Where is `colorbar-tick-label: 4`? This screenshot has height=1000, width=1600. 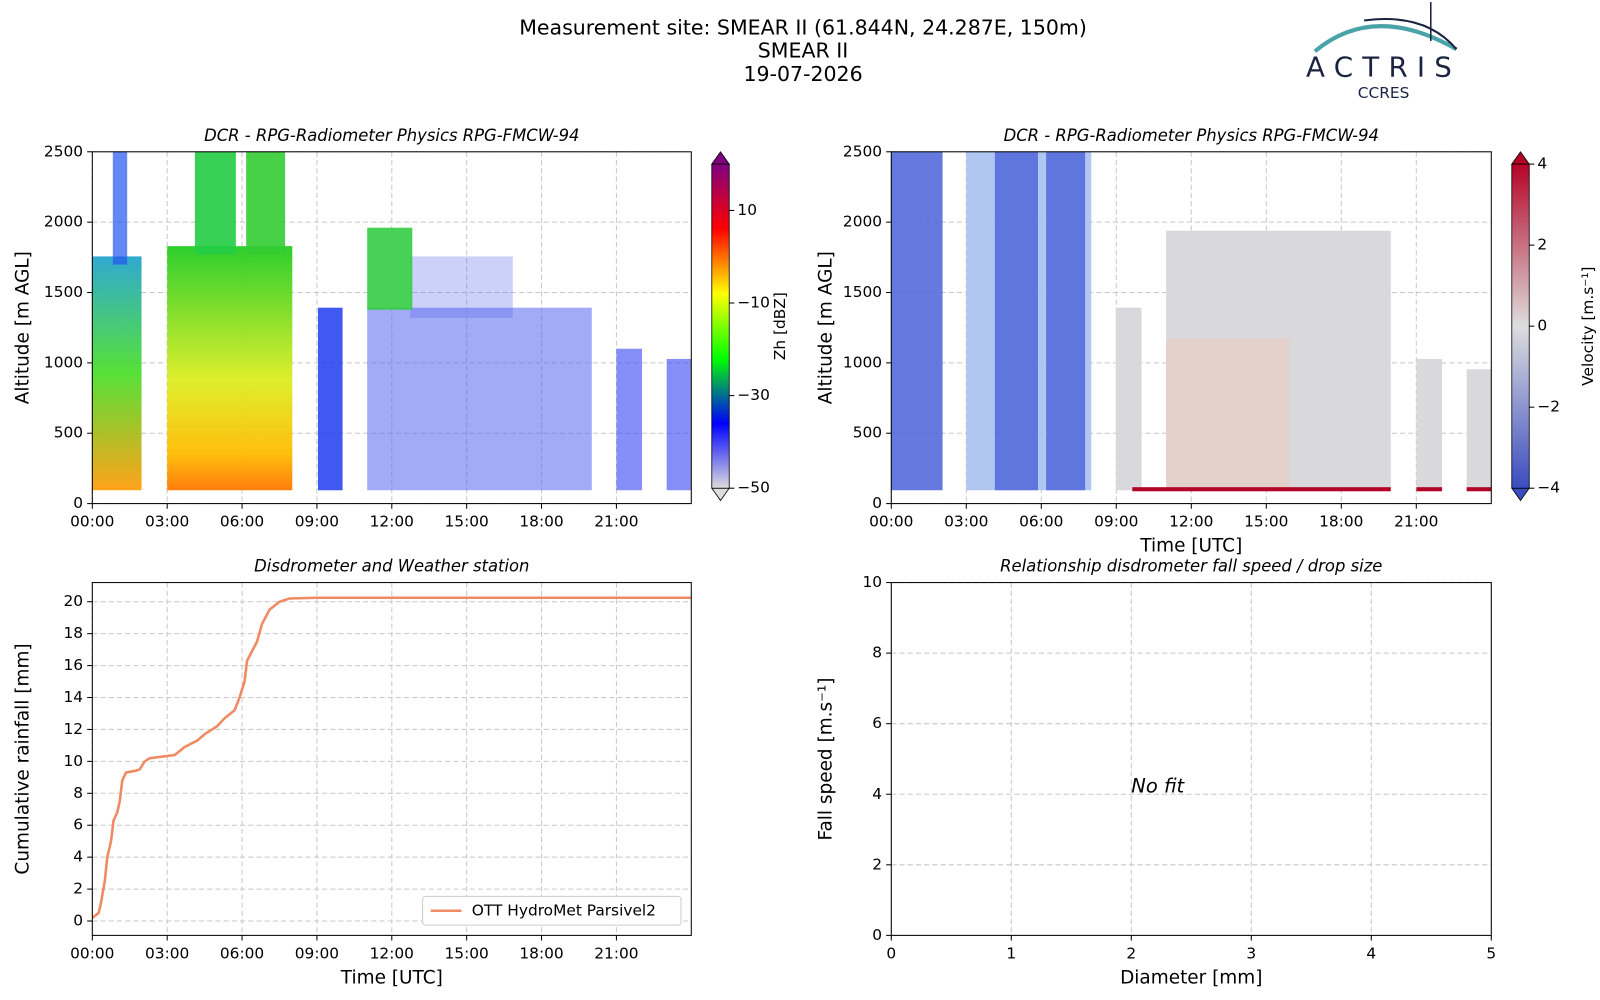
colorbar-tick-label: 4 is located at coordinates (1542, 164).